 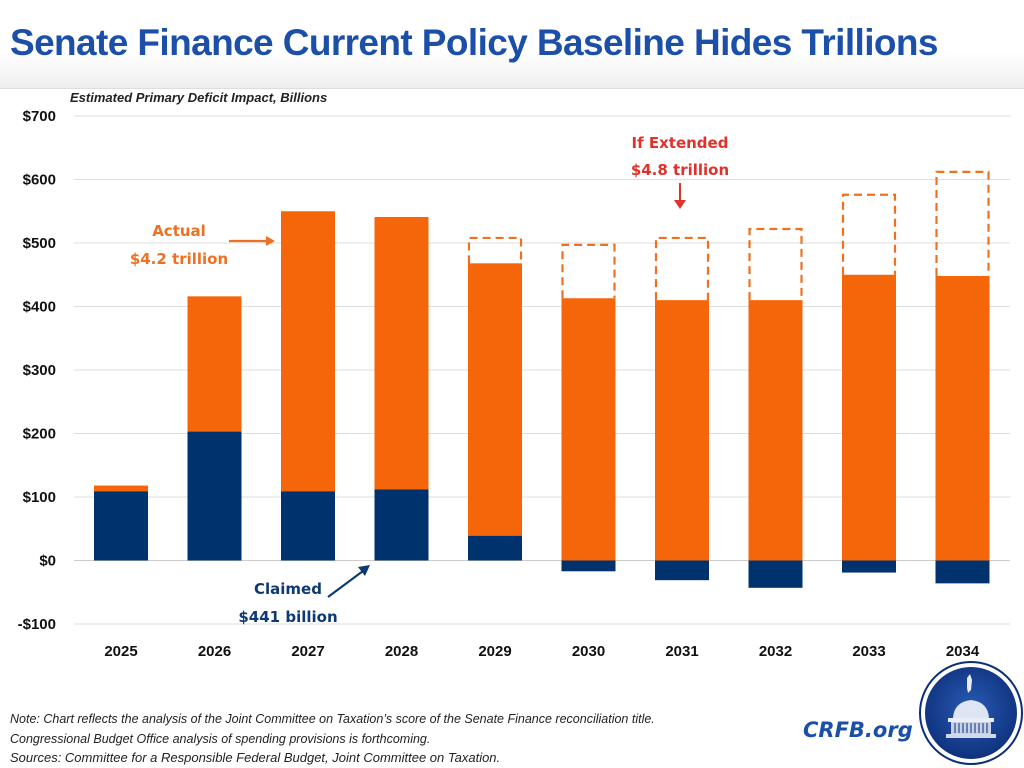 I want to click on arrow-claimed-head, so click(x=364, y=570).